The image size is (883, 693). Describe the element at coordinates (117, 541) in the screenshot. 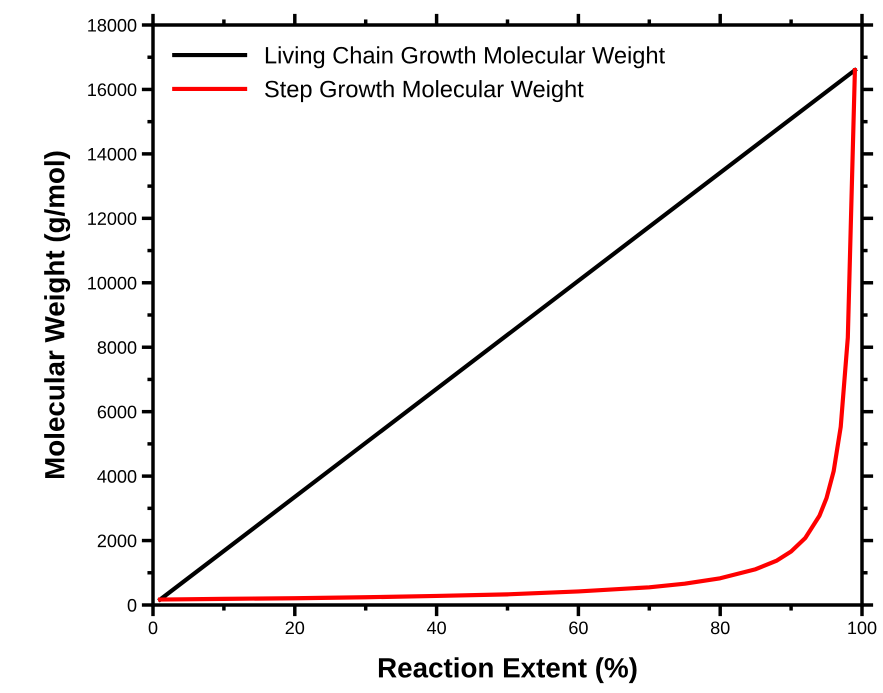

I see `y-tick-label: 2000` at that location.